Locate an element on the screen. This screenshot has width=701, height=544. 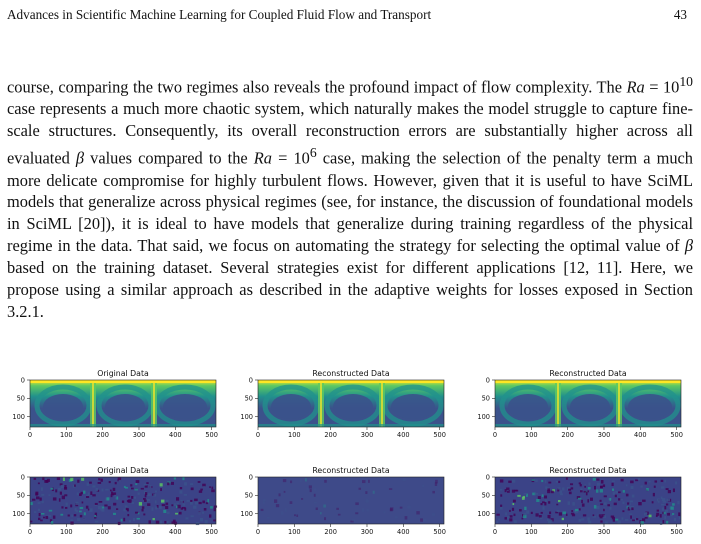
exponent: 6 is located at coordinates (313, 153).